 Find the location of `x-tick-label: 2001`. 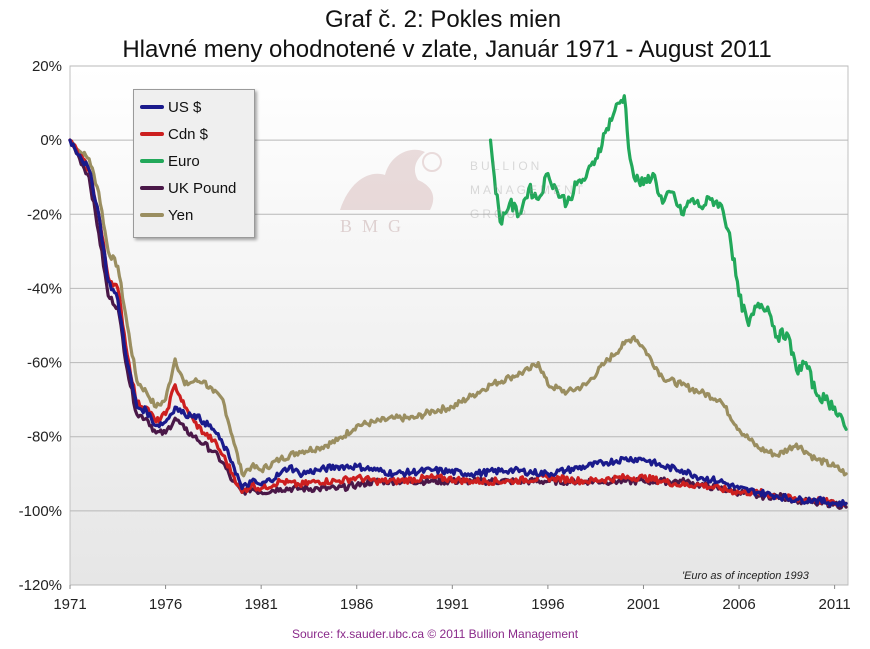

x-tick-label: 2001 is located at coordinates (643, 604).